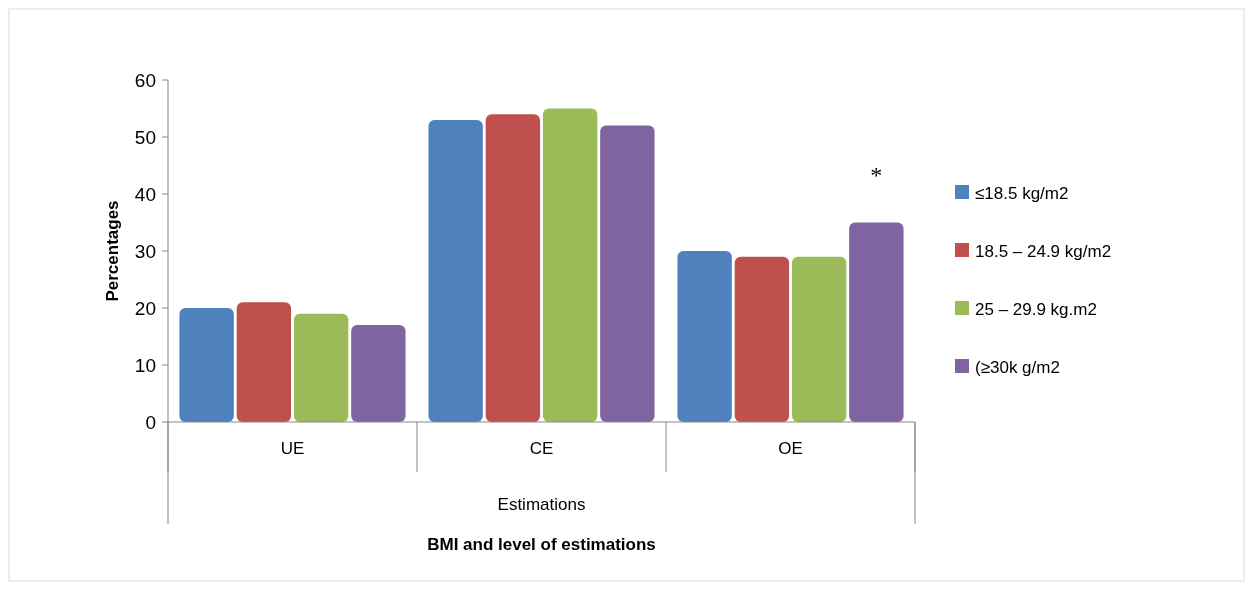 The width and height of the screenshot is (1253, 590). What do you see at coordinates (541, 504) in the screenshot?
I see `text: Estimations` at bounding box center [541, 504].